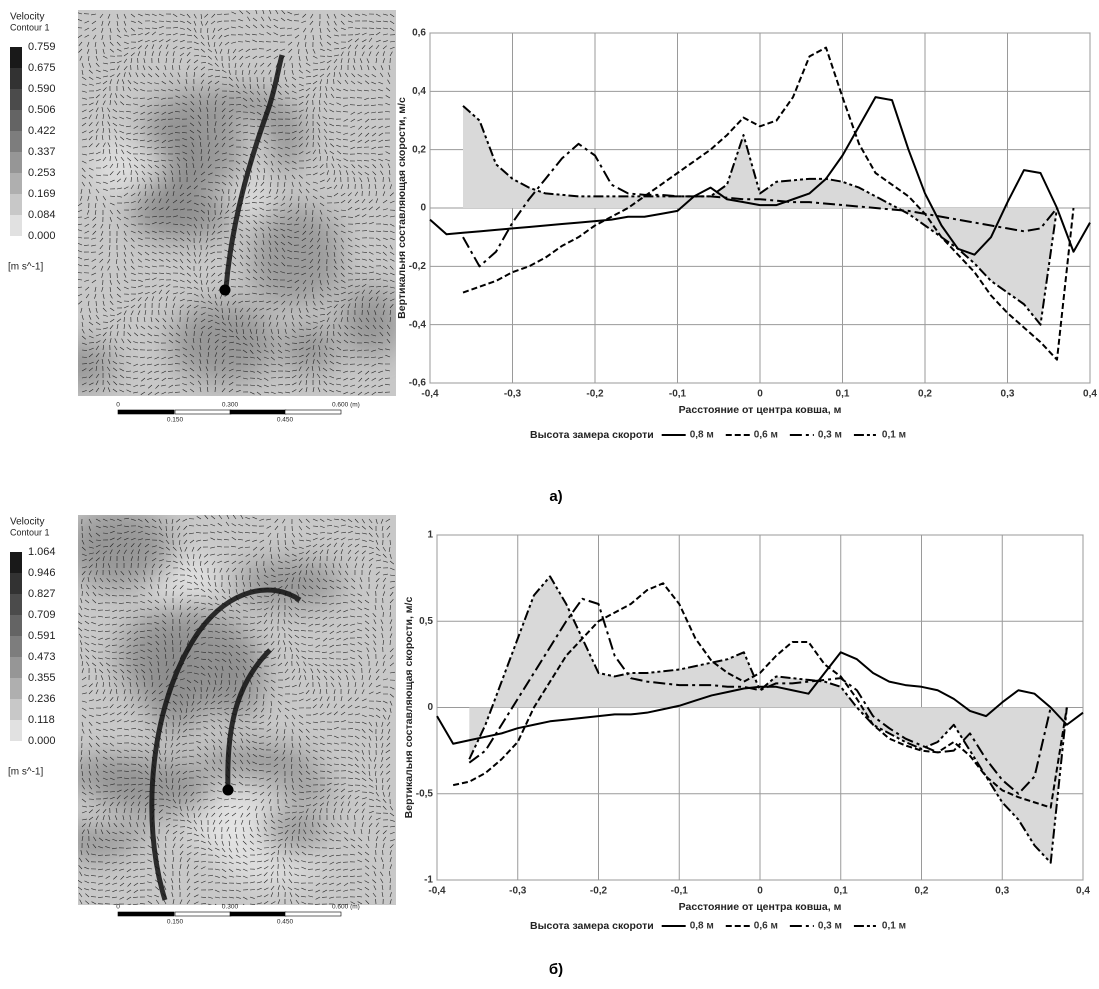 The image size is (1099, 989). I want to click on scale-segment, so click(313, 412).